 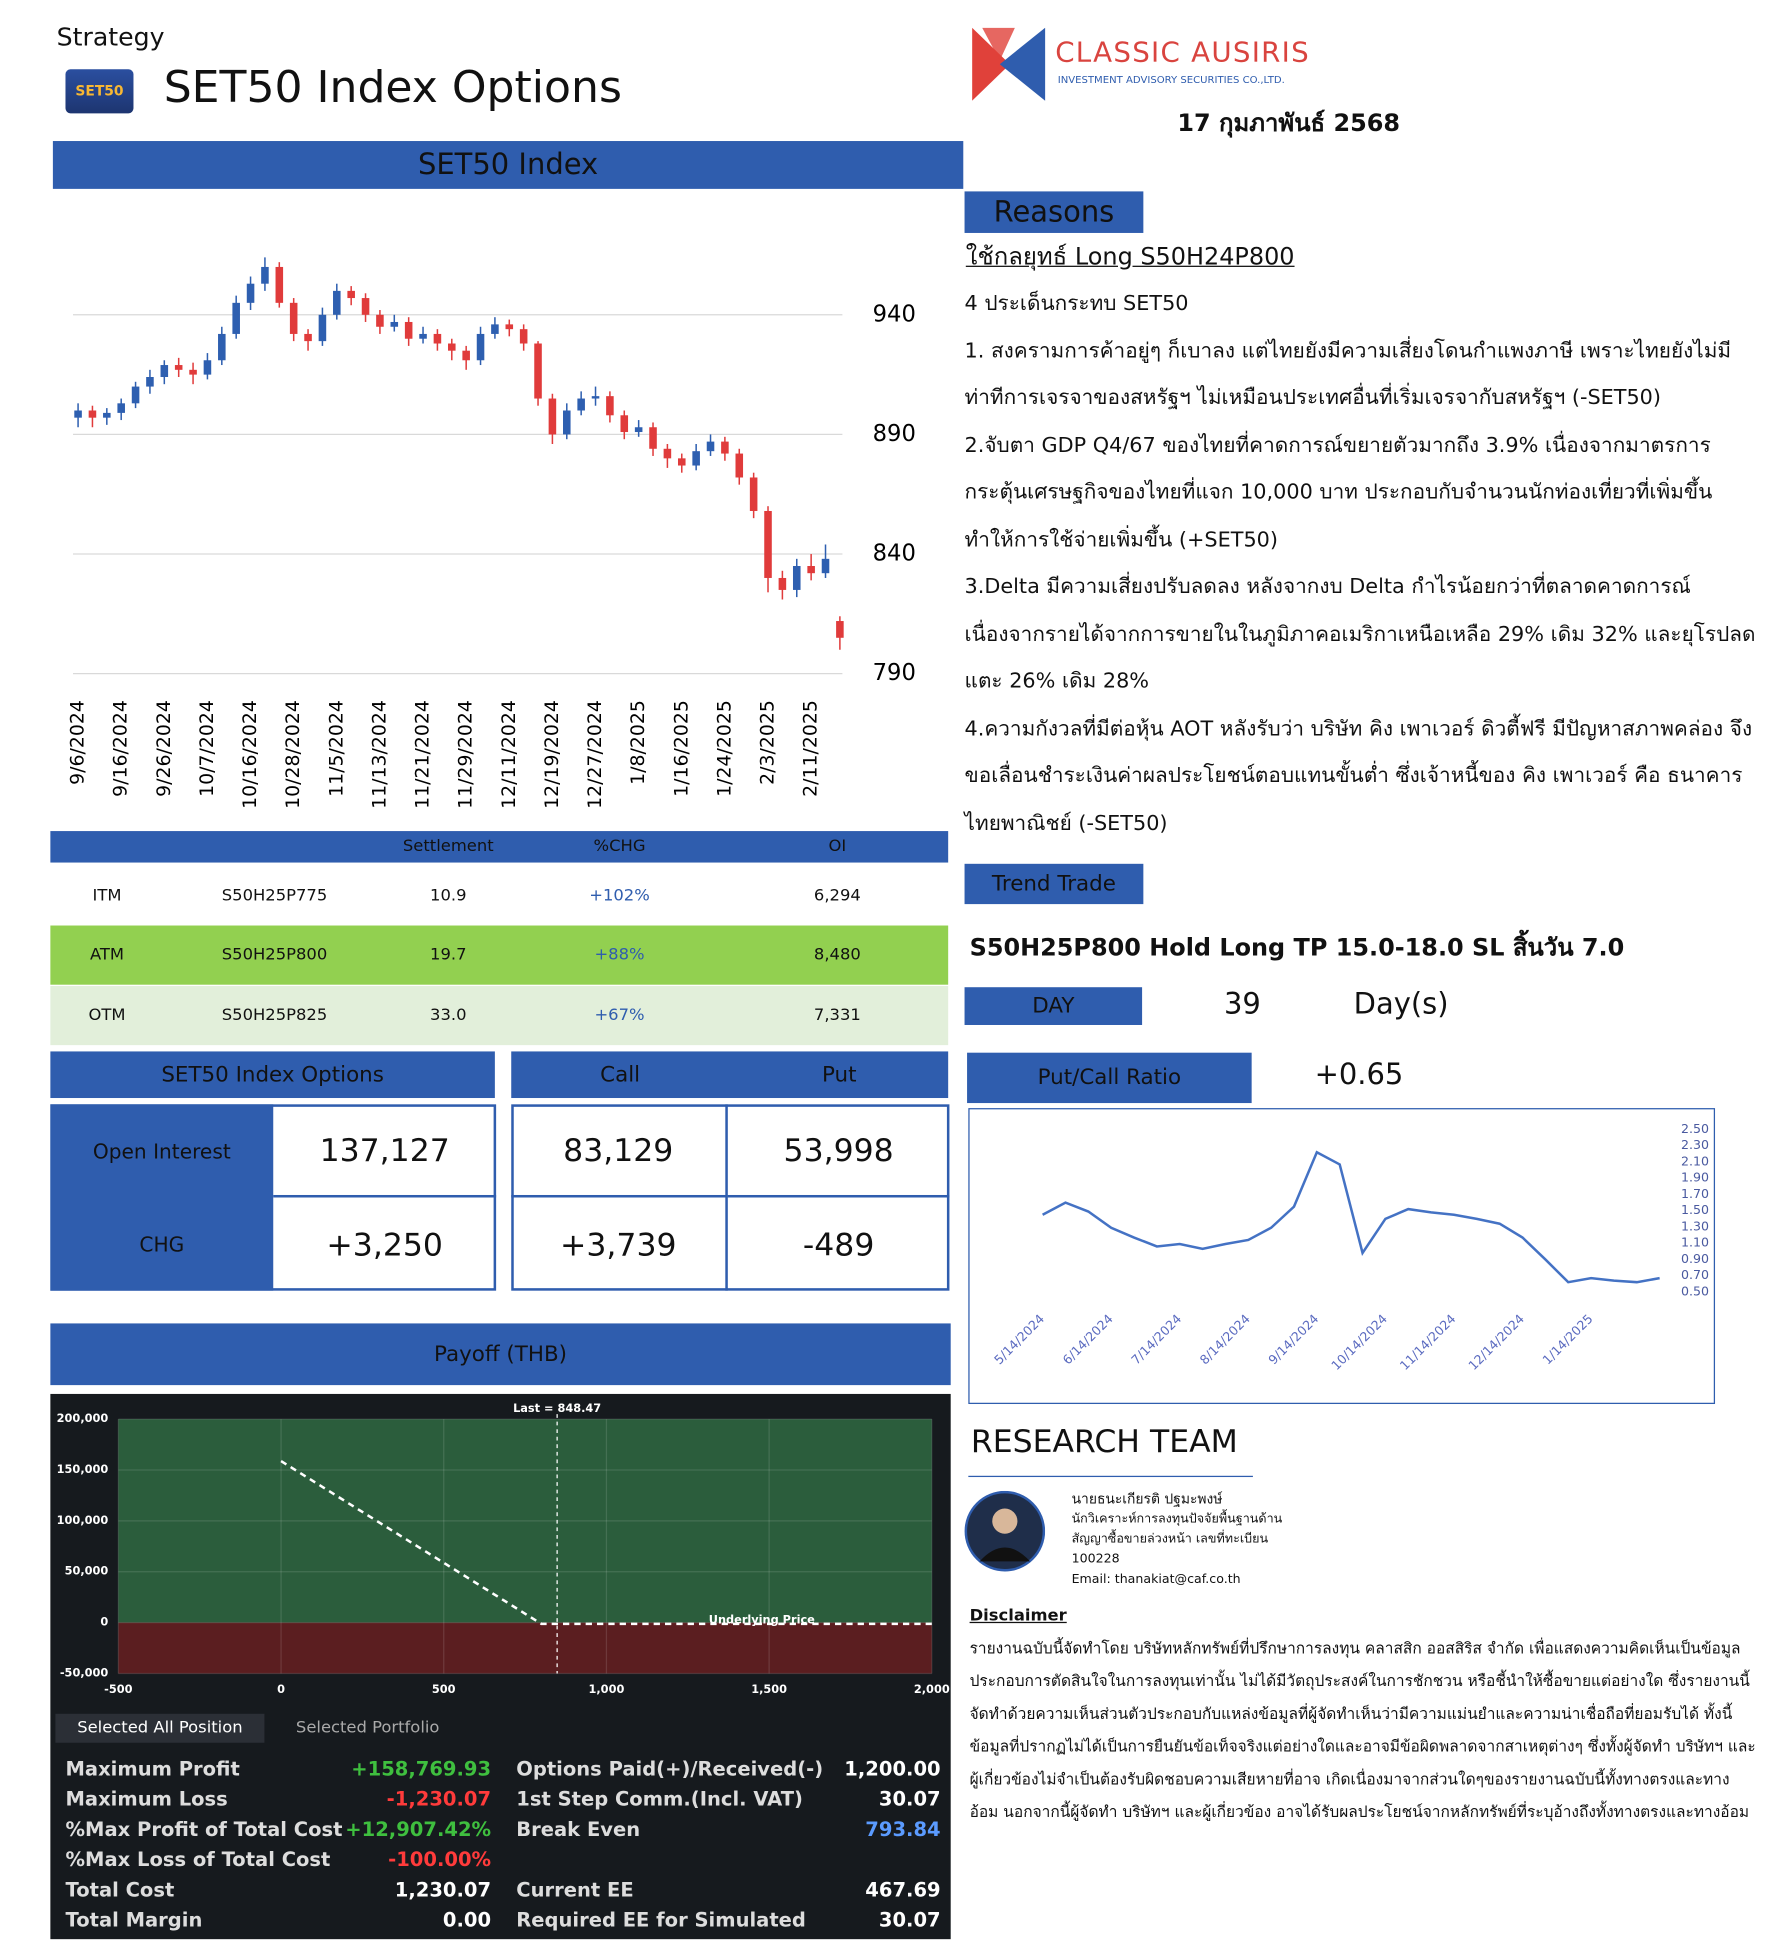 What do you see at coordinates (83, 1520) in the screenshot?
I see `y-tick-label: 100,000` at bounding box center [83, 1520].